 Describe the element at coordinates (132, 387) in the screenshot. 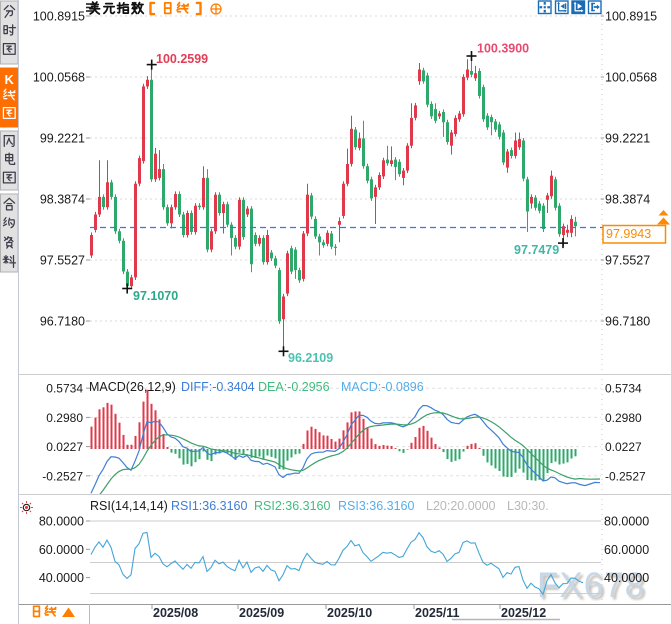

I see `svg-text: MACD(26,12,9)` at that location.